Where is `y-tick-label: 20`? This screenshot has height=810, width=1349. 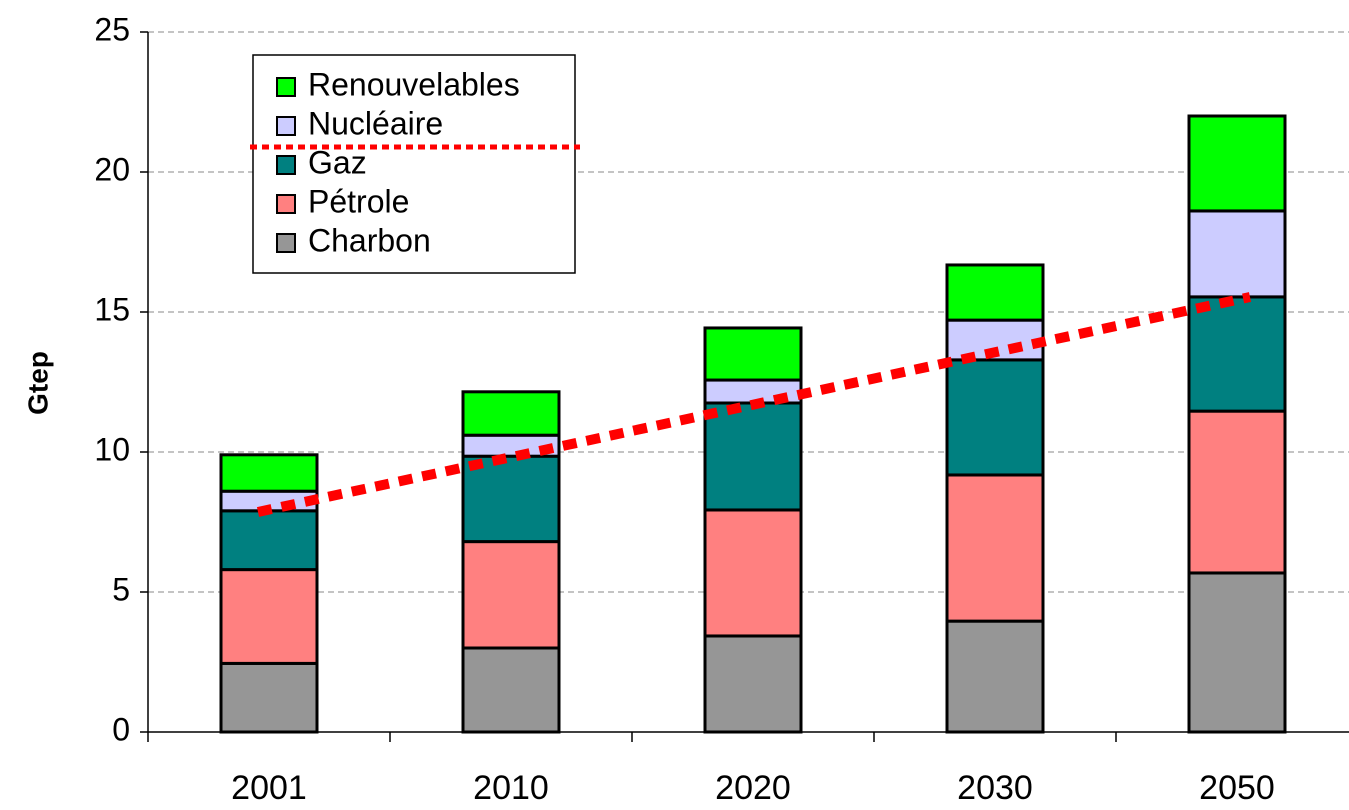 y-tick-label: 20 is located at coordinates (112, 169).